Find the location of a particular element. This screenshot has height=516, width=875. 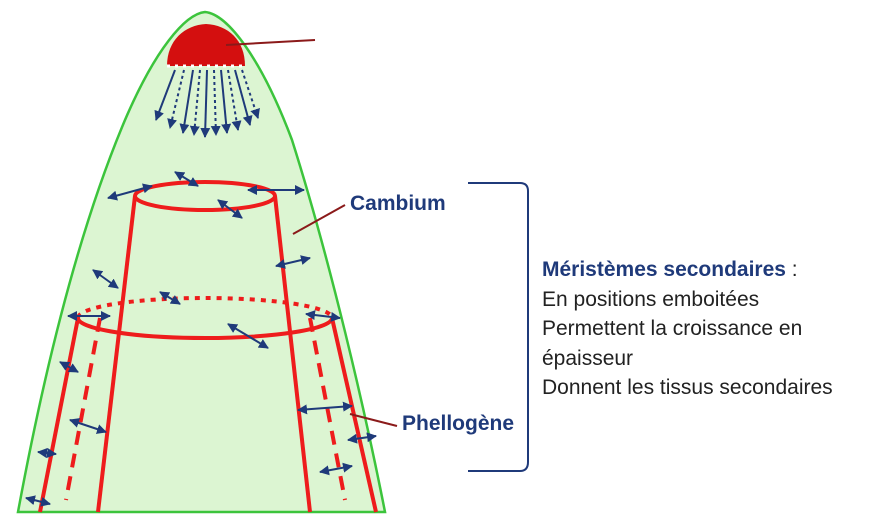

description-title-line: Méristèmes secondaires : is located at coordinates (687, 270).